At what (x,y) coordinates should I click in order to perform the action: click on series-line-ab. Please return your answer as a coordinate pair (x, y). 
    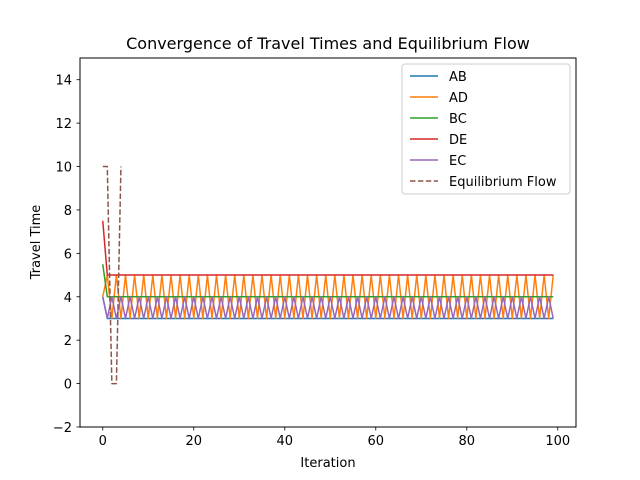
    Looking at the image, I should click on (328, 308).